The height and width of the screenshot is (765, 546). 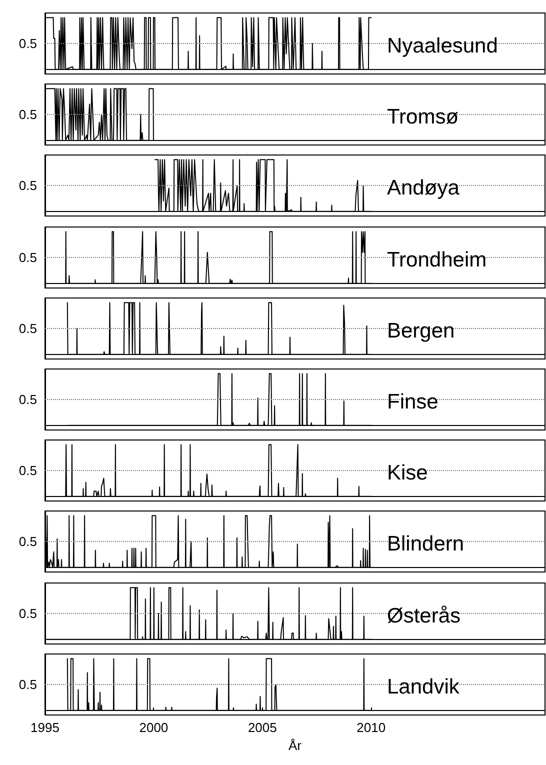 What do you see at coordinates (423, 117) in the screenshot?
I see `text: Tromsø` at bounding box center [423, 117].